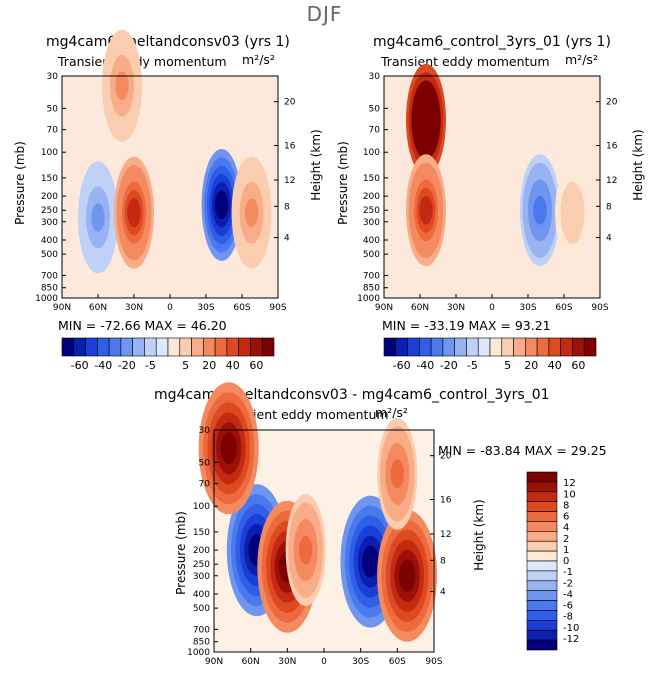  What do you see at coordinates (569, 494) in the screenshot?
I see `colorbar-diff-label: 10` at bounding box center [569, 494].